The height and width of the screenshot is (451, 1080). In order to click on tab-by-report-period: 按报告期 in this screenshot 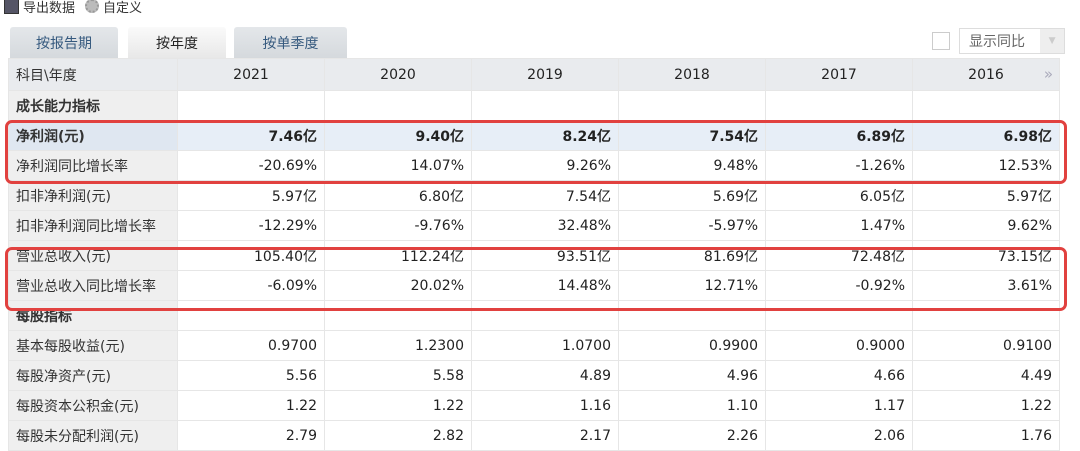, I will do `click(64, 42)`.